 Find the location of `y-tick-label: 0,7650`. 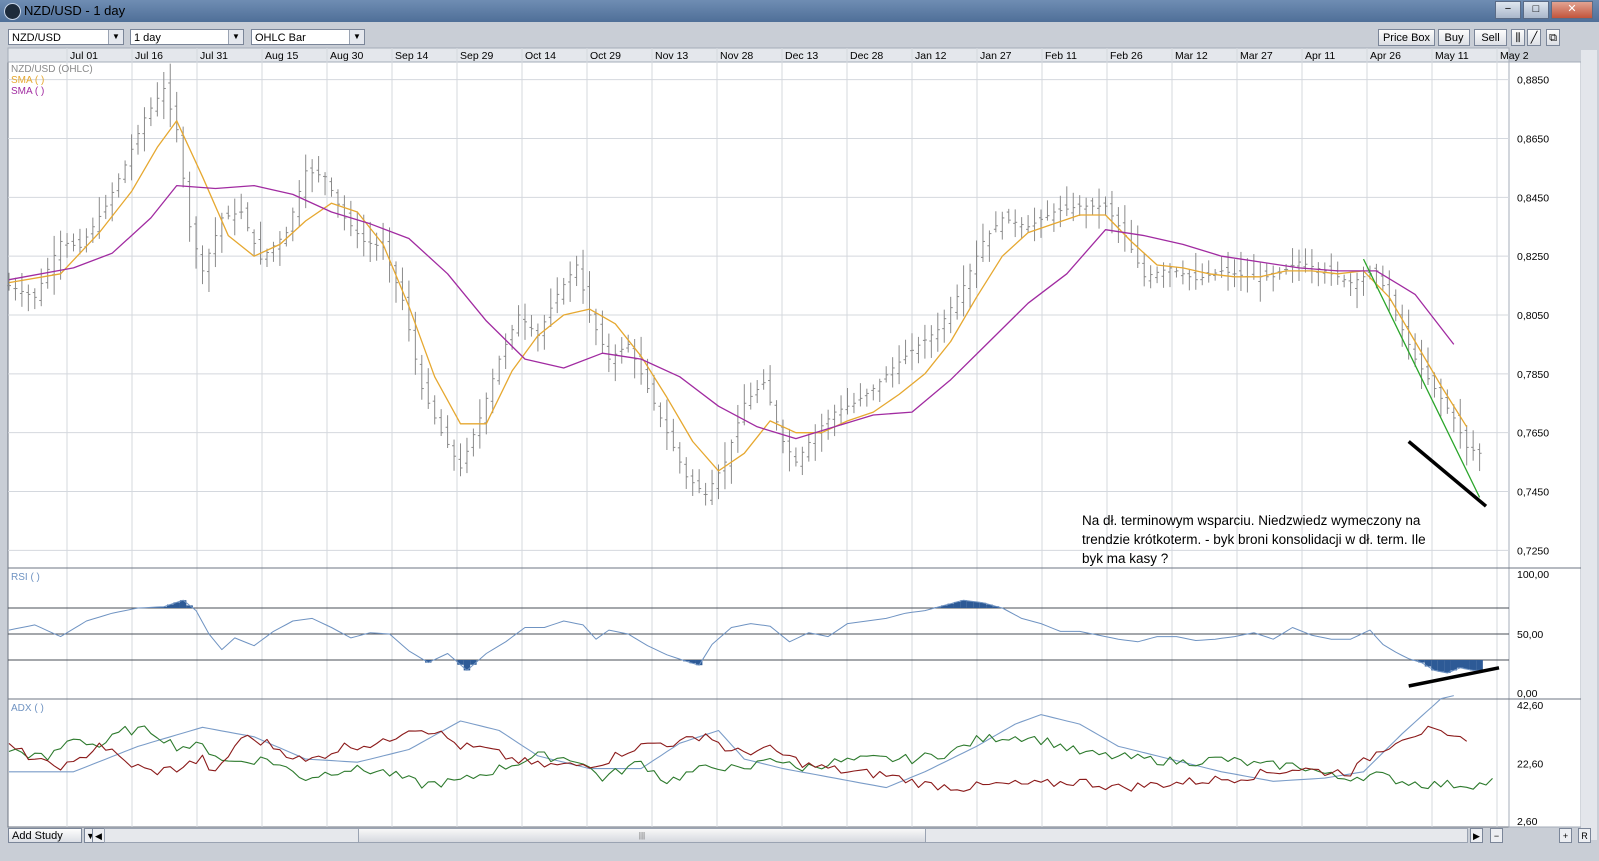

y-tick-label: 0,7650 is located at coordinates (1533, 434).